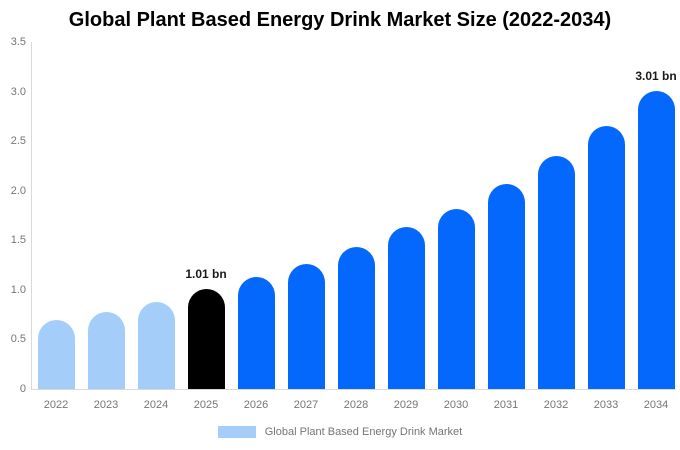  Describe the element at coordinates (18, 141) in the screenshot. I see `y-tick-label-2.5: 2.5` at that location.